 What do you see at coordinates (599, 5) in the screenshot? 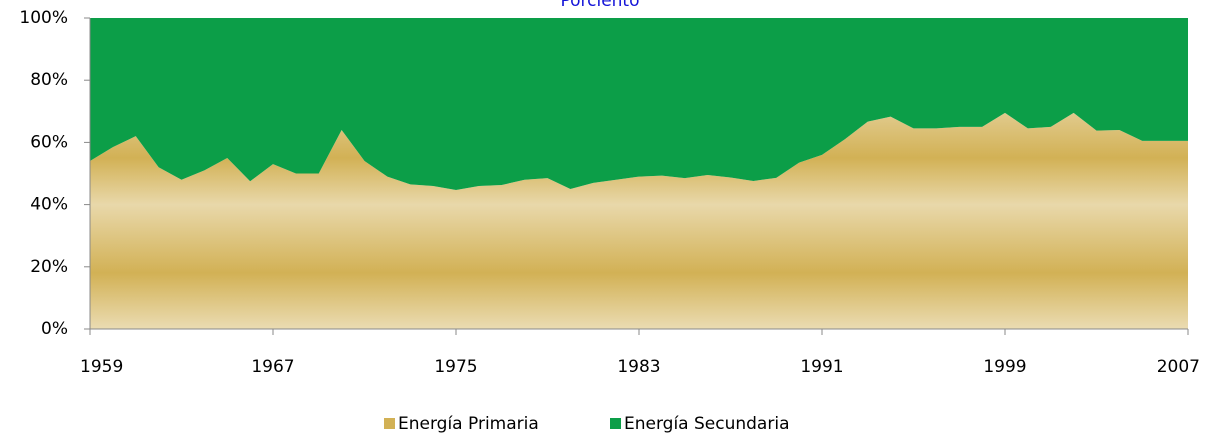
I see `chart-title: Porciento` at bounding box center [599, 5].